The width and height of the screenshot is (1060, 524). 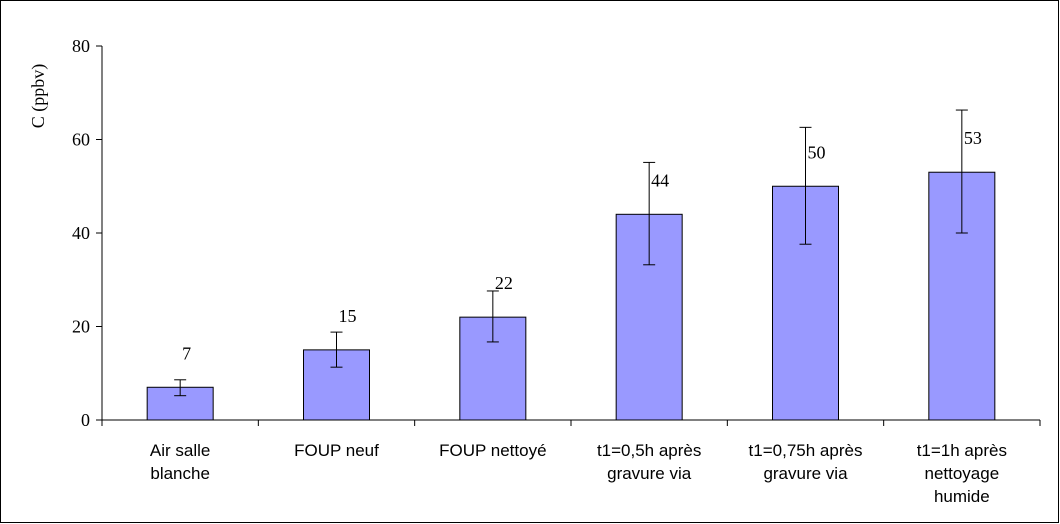 What do you see at coordinates (180, 462) in the screenshot?
I see `category-label: Air salle blanche` at bounding box center [180, 462].